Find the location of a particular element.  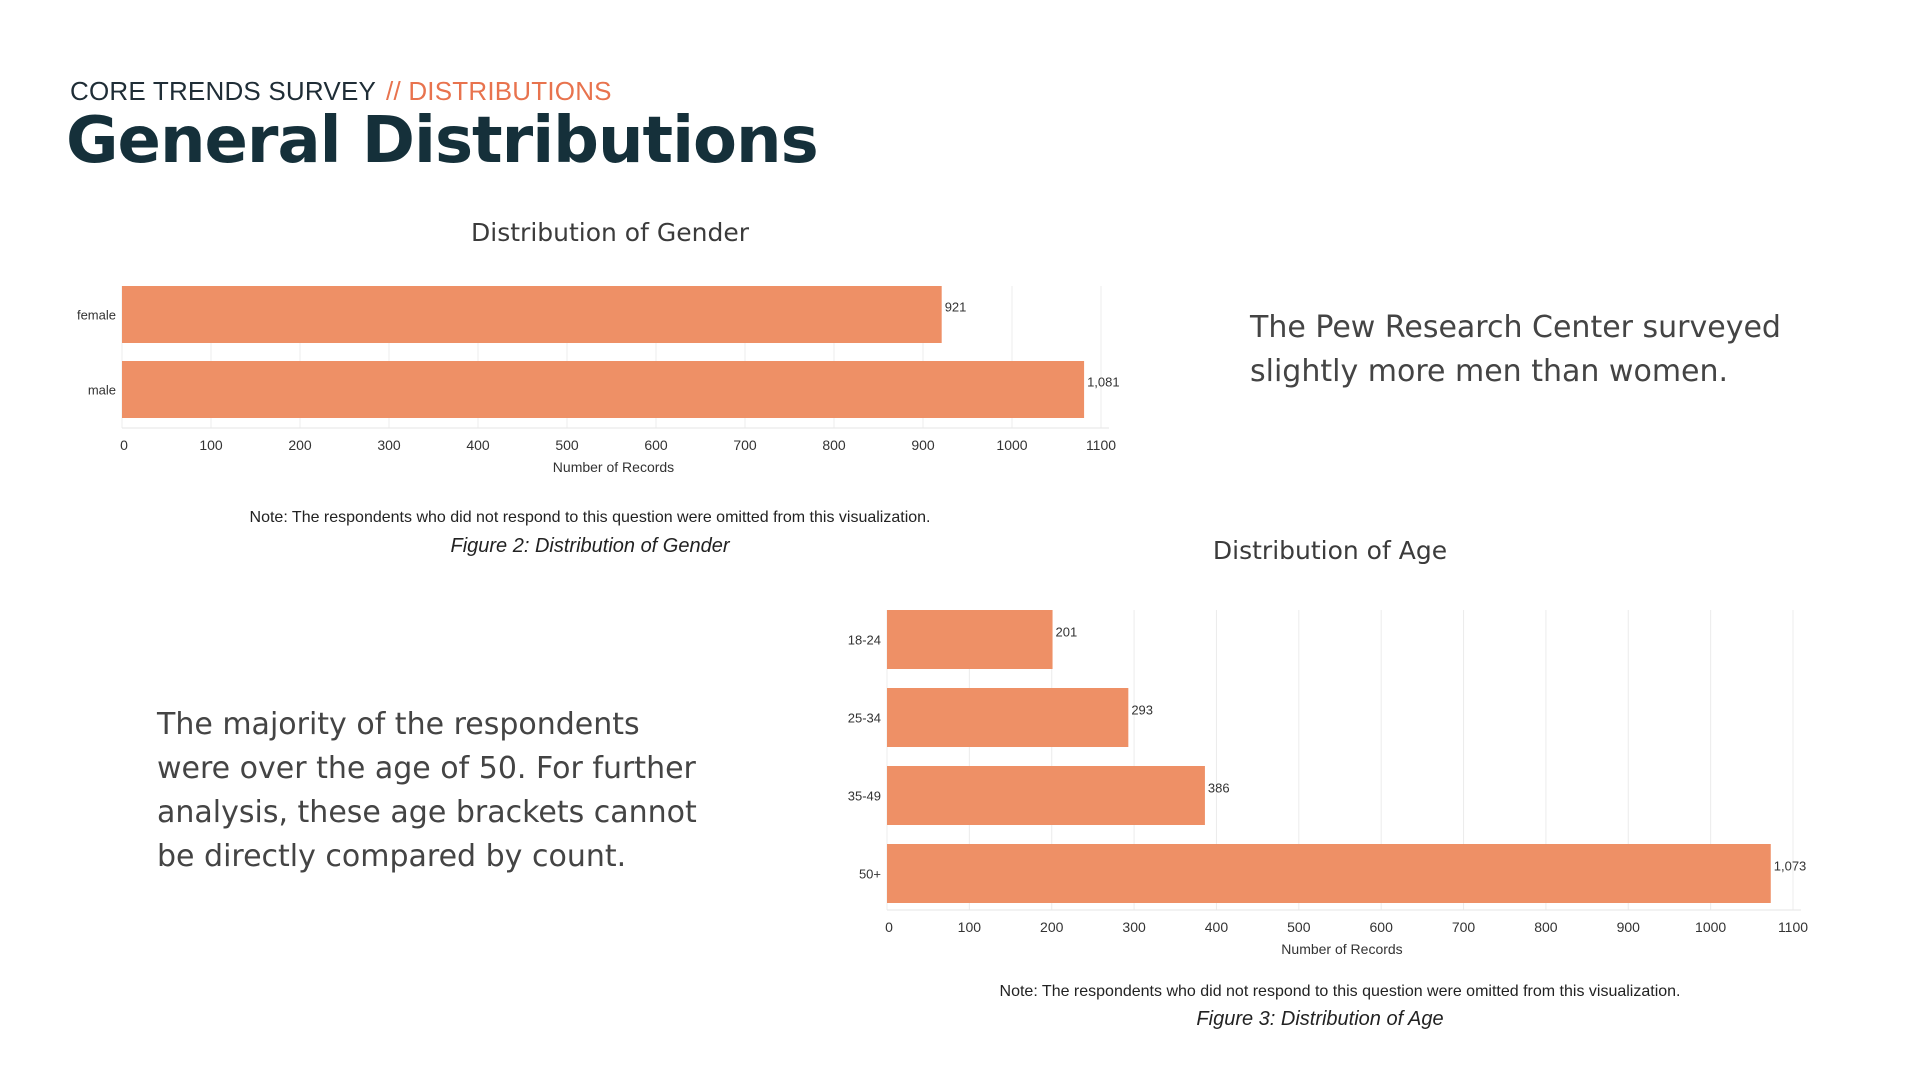

gender-category-label: male is located at coordinates (102, 390).